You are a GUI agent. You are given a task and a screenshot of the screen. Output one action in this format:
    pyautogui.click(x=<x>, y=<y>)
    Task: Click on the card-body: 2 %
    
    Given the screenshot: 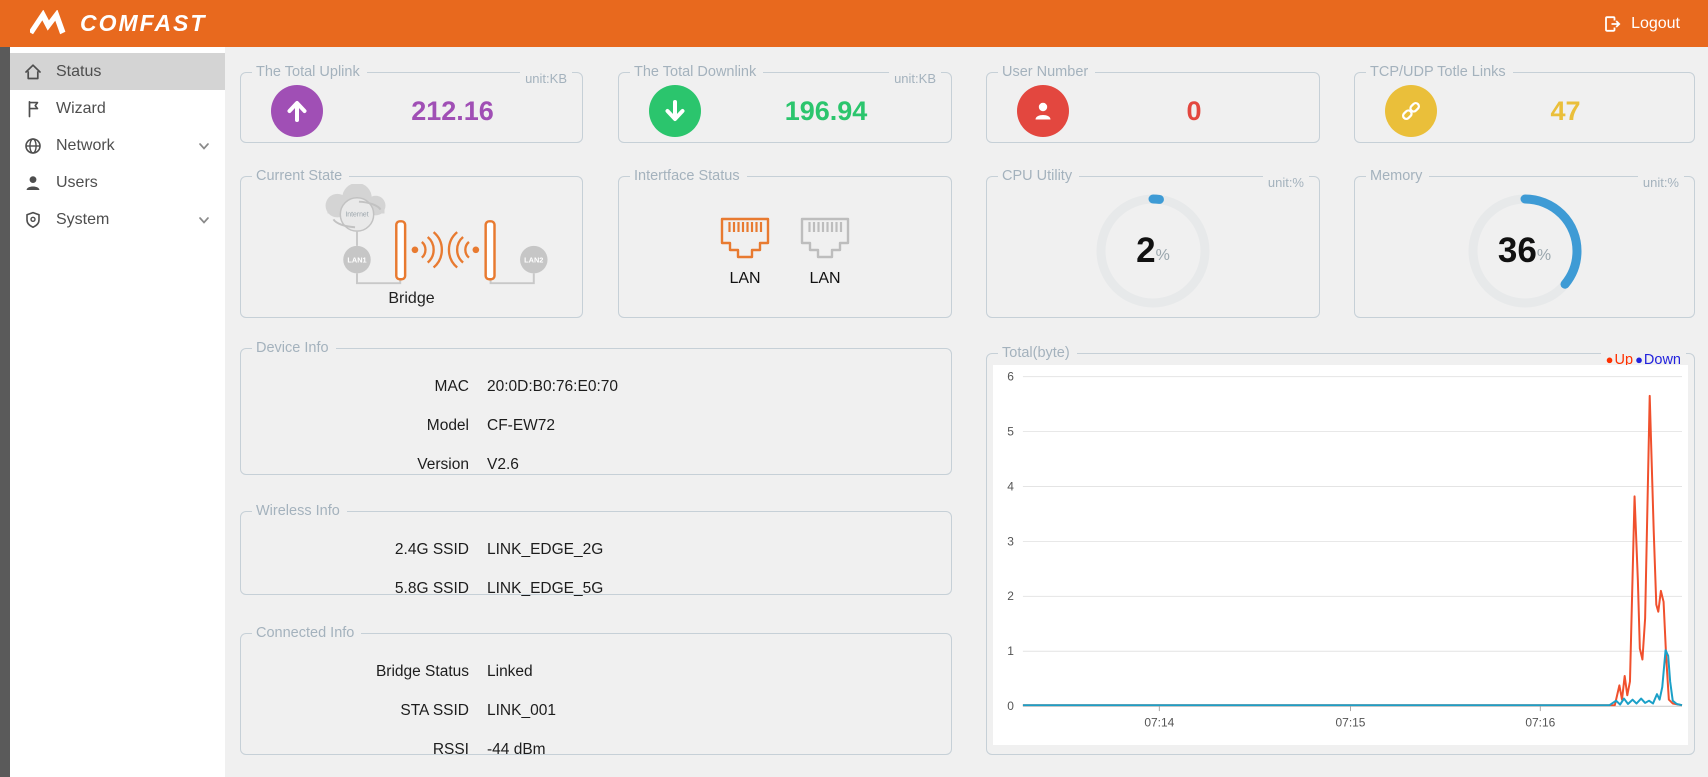 What is the action you would take?
    pyautogui.click(x=1153, y=250)
    